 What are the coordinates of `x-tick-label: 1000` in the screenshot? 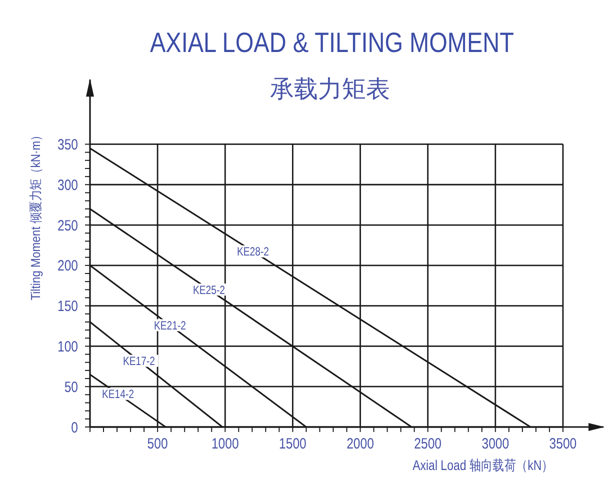 It's located at (225, 444).